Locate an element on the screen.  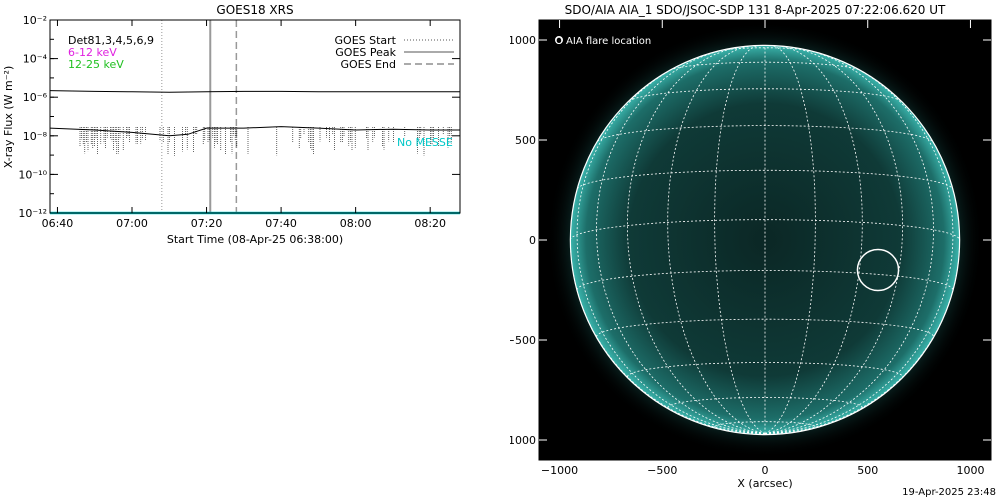
y-tick-label: 500 is located at coordinates (525, 140).